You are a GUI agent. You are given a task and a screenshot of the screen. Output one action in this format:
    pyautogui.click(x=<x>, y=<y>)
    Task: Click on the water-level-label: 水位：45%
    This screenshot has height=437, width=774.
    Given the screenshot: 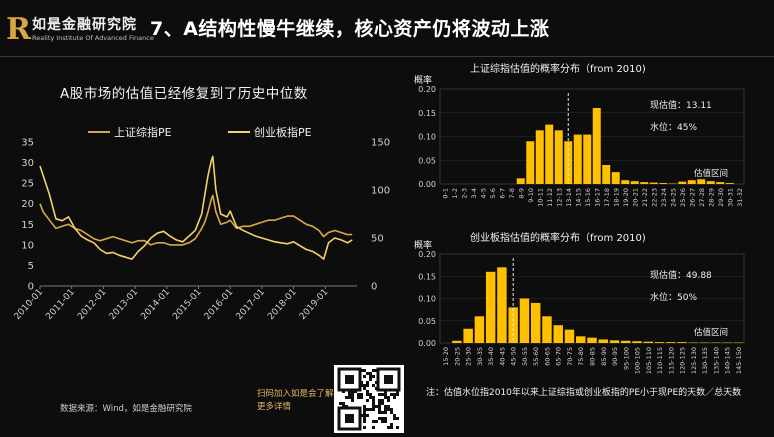 What is the action you would take?
    pyautogui.click(x=673, y=127)
    